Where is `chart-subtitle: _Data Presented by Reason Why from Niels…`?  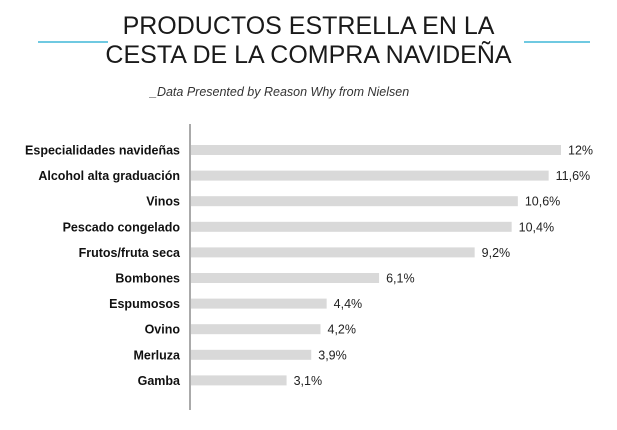
chart-subtitle: _Data Presented by Reason Why from Niels… is located at coordinates (280, 92).